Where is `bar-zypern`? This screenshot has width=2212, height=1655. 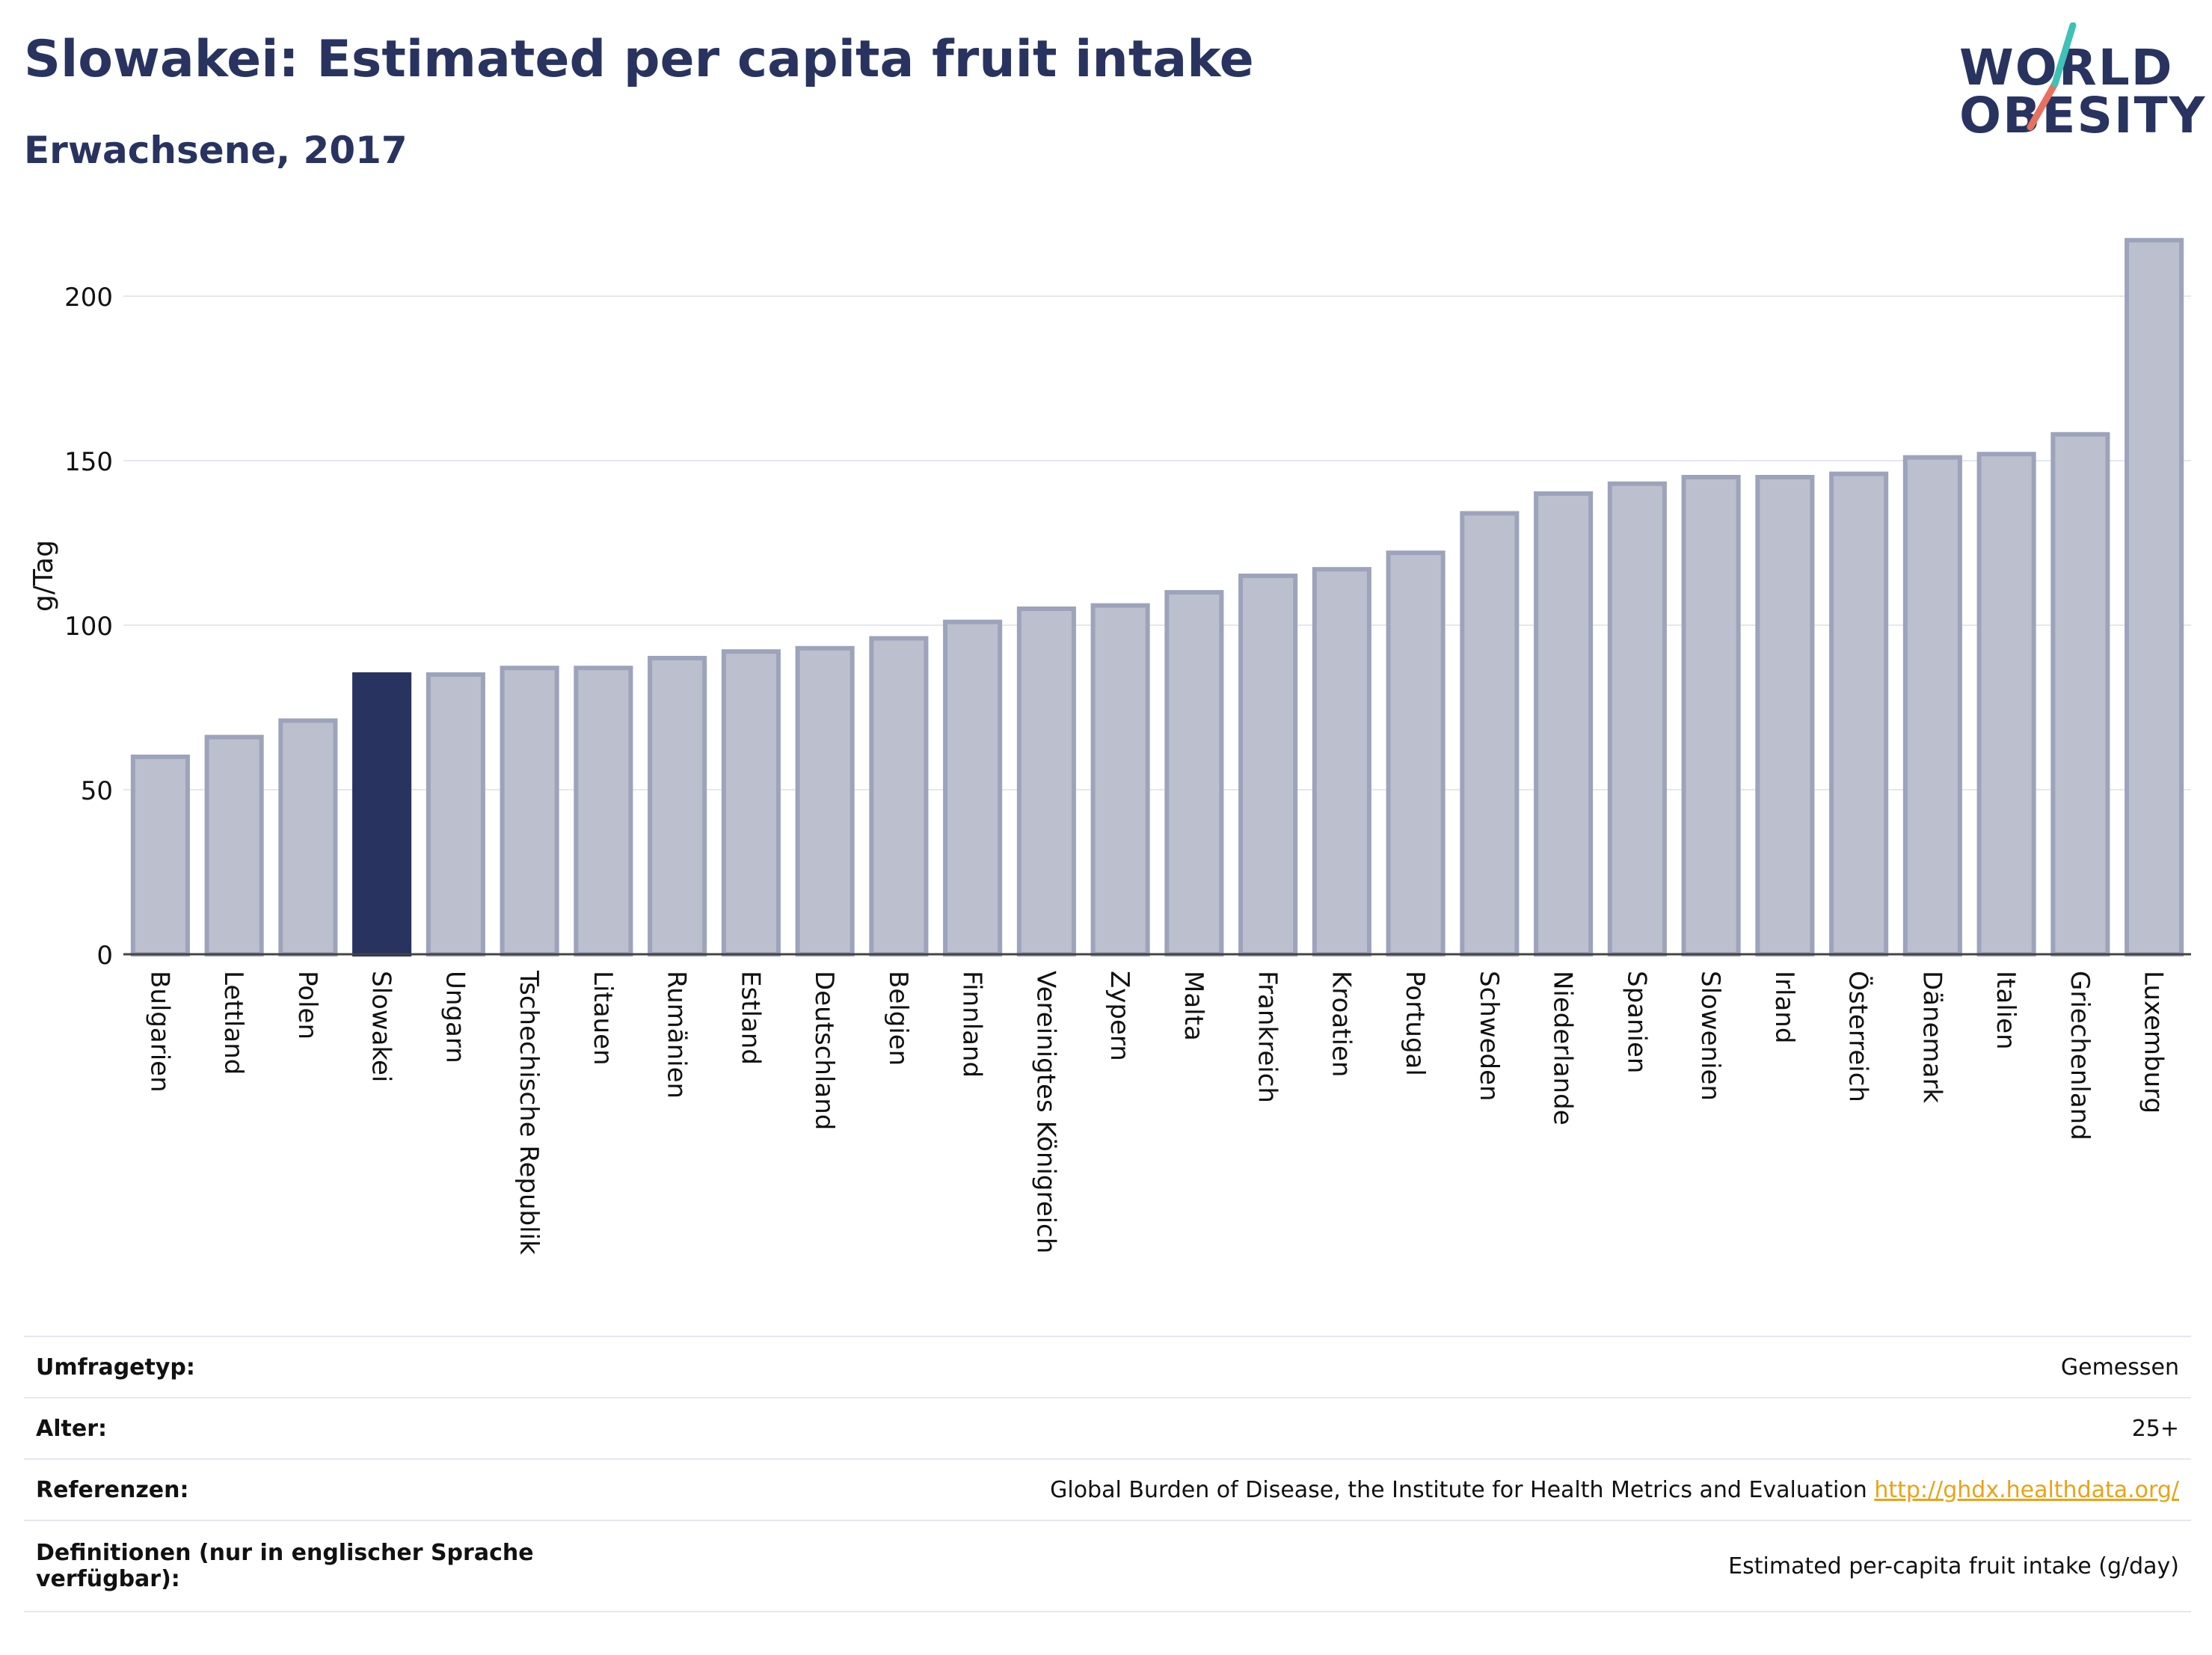
bar-zypern is located at coordinates (1120, 780).